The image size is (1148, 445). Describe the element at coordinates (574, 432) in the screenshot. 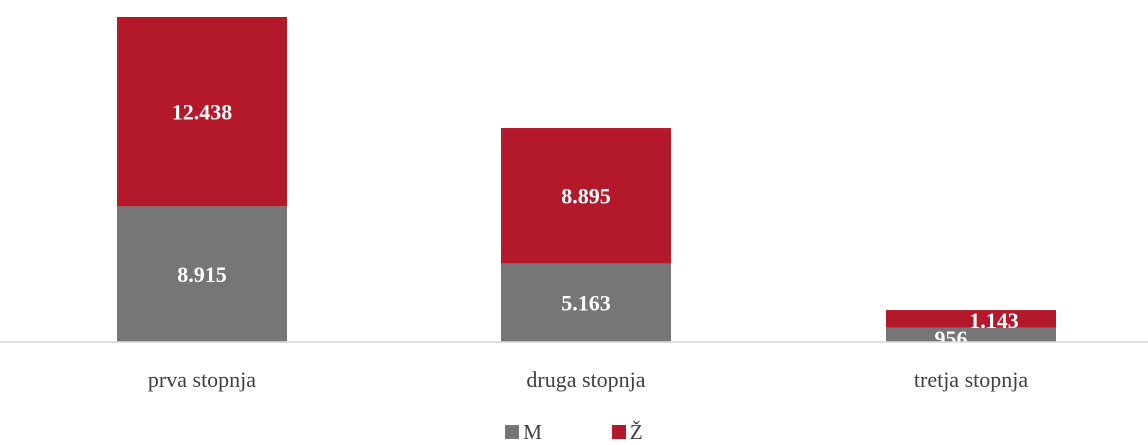

I see `legend: M Ž` at that location.